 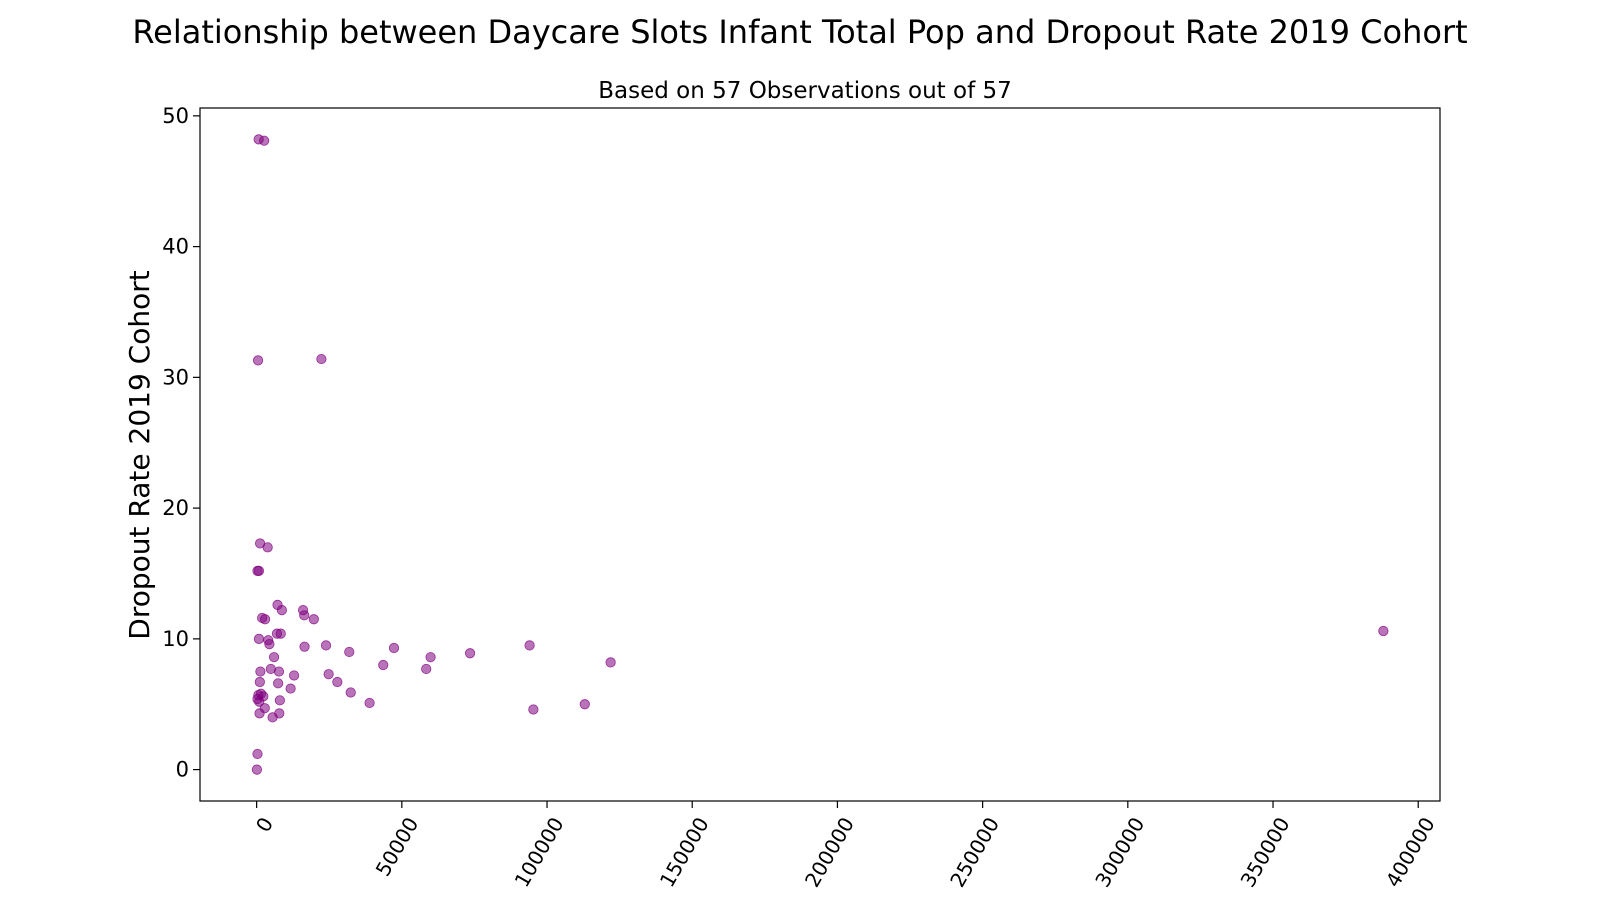 I want to click on chart-subtitle: Based on 57 Observations out of 57, so click(x=805, y=91).